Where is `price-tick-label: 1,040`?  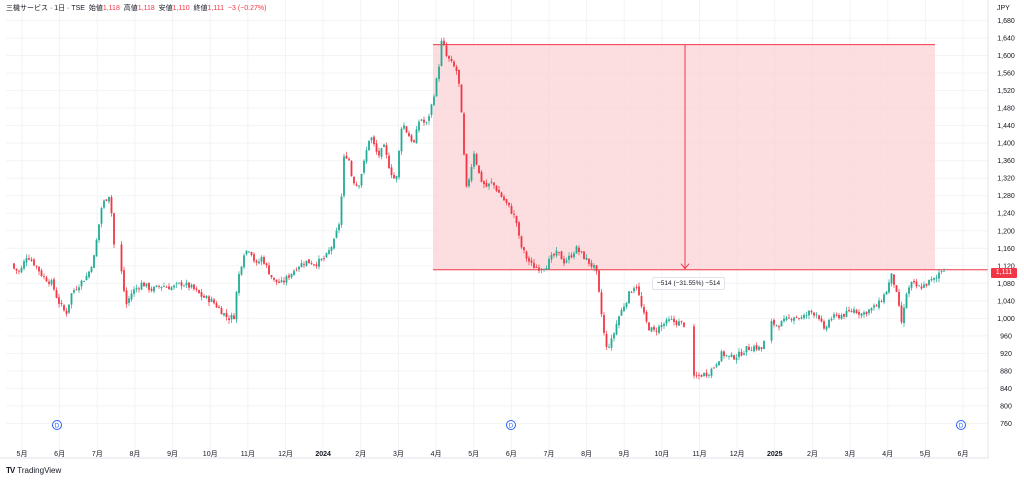
price-tick-label: 1,040 is located at coordinates (1006, 301).